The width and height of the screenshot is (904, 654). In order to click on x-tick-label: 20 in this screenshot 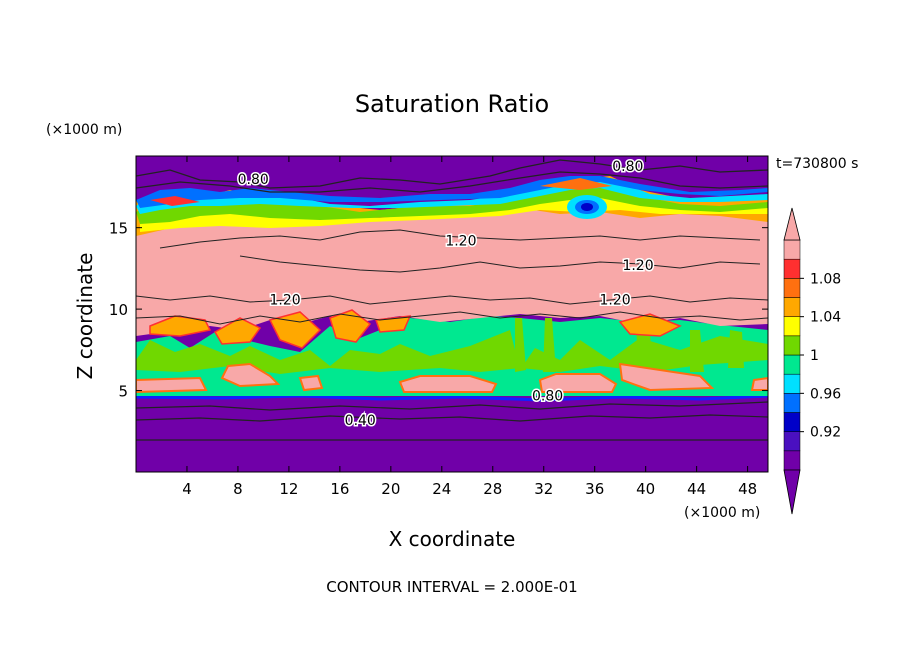, I will do `click(390, 489)`.